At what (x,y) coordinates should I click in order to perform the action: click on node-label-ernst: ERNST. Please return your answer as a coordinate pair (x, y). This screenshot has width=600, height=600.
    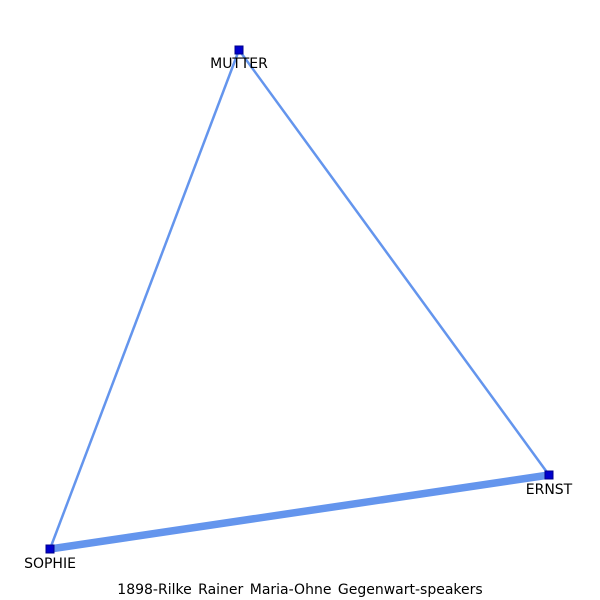
    Looking at the image, I should click on (549, 490).